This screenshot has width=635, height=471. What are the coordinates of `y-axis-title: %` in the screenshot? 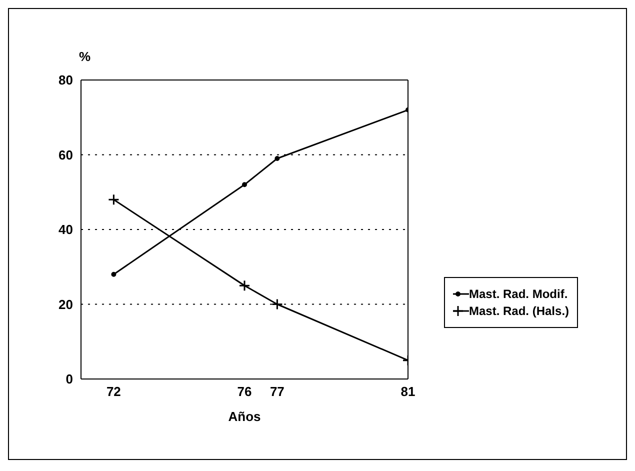 It's located at (85, 56).